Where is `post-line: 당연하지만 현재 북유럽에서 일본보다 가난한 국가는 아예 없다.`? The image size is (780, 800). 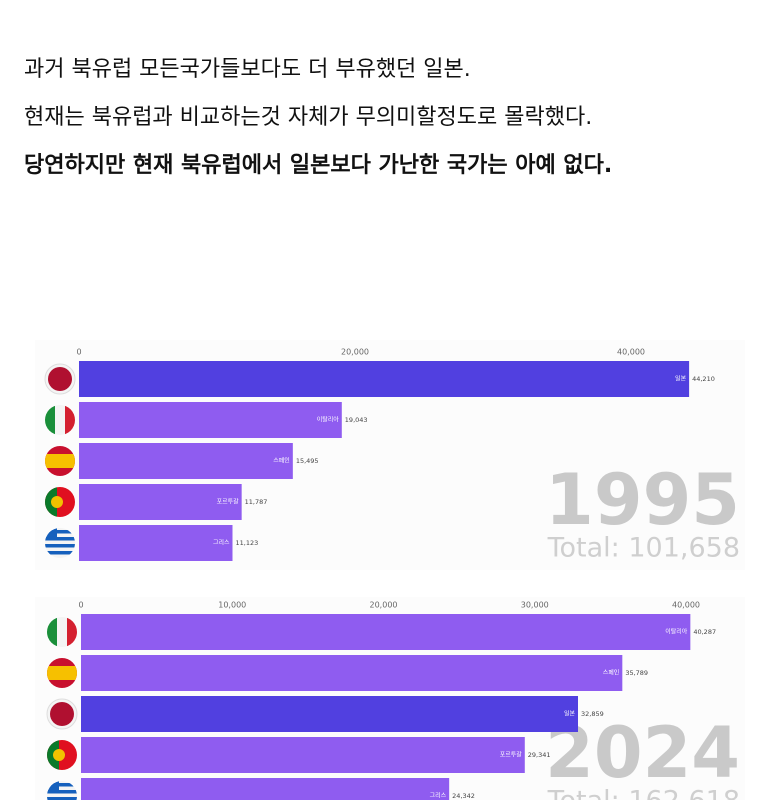 post-line: 당연하지만 현재 북유럽에서 일본보다 가난한 국가는 아예 없다. is located at coordinates (318, 165).